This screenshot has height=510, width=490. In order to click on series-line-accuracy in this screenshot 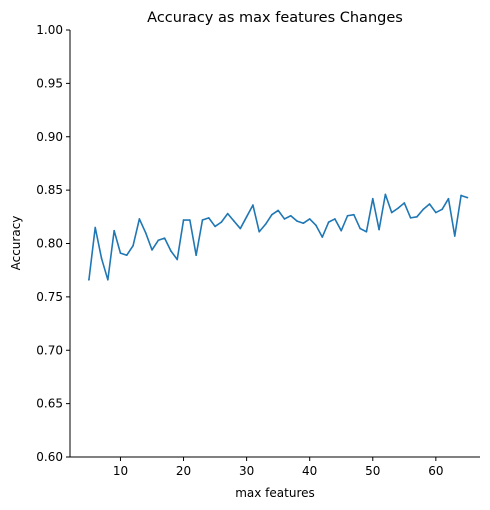, I will do `click(278, 237)`.